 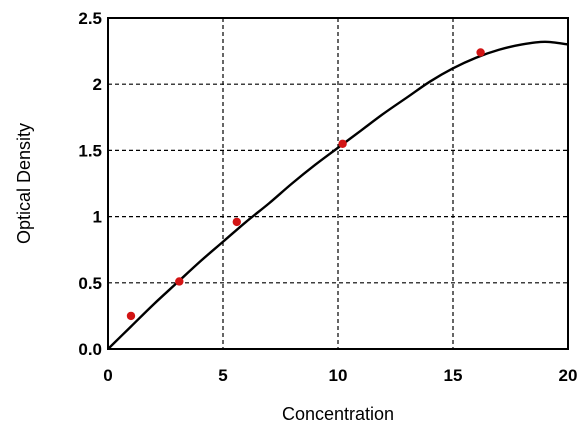 What do you see at coordinates (90, 349) in the screenshot?
I see `y-tick-label: 0.0` at bounding box center [90, 349].